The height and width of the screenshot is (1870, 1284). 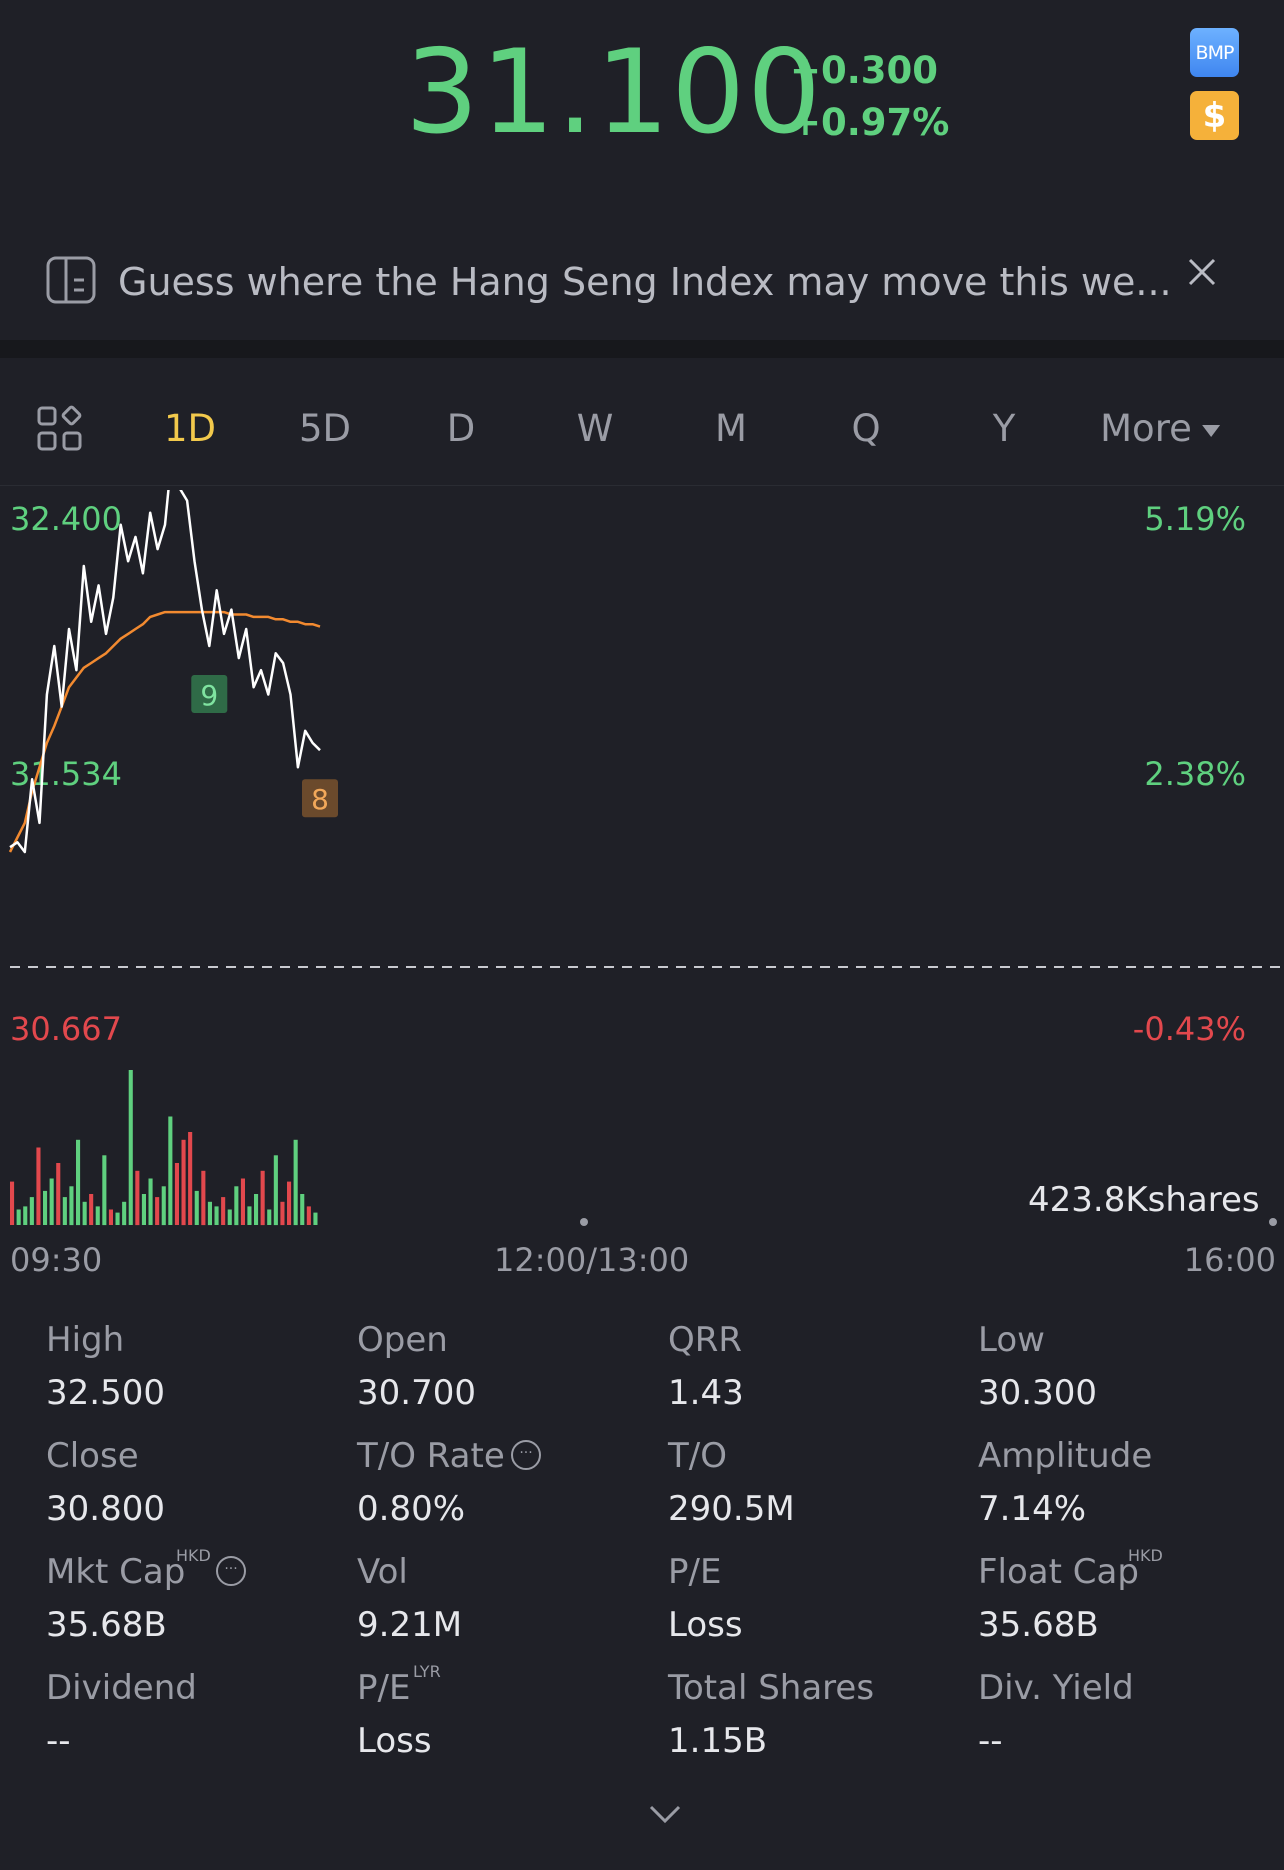 What do you see at coordinates (382, 1572) in the screenshot?
I see `stat-label: Vol` at bounding box center [382, 1572].